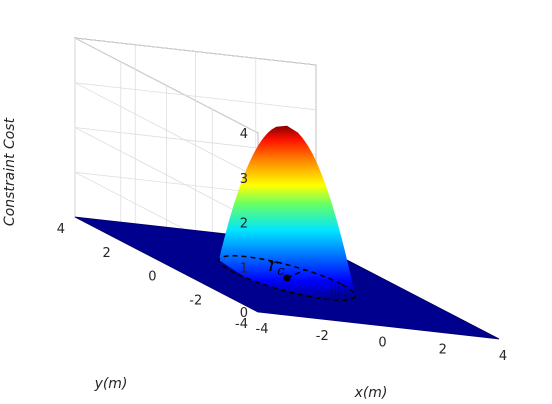 The width and height of the screenshot is (552, 404). Describe the element at coordinates (382, 343) in the screenshot. I see `x-tick-label: 0` at that location.